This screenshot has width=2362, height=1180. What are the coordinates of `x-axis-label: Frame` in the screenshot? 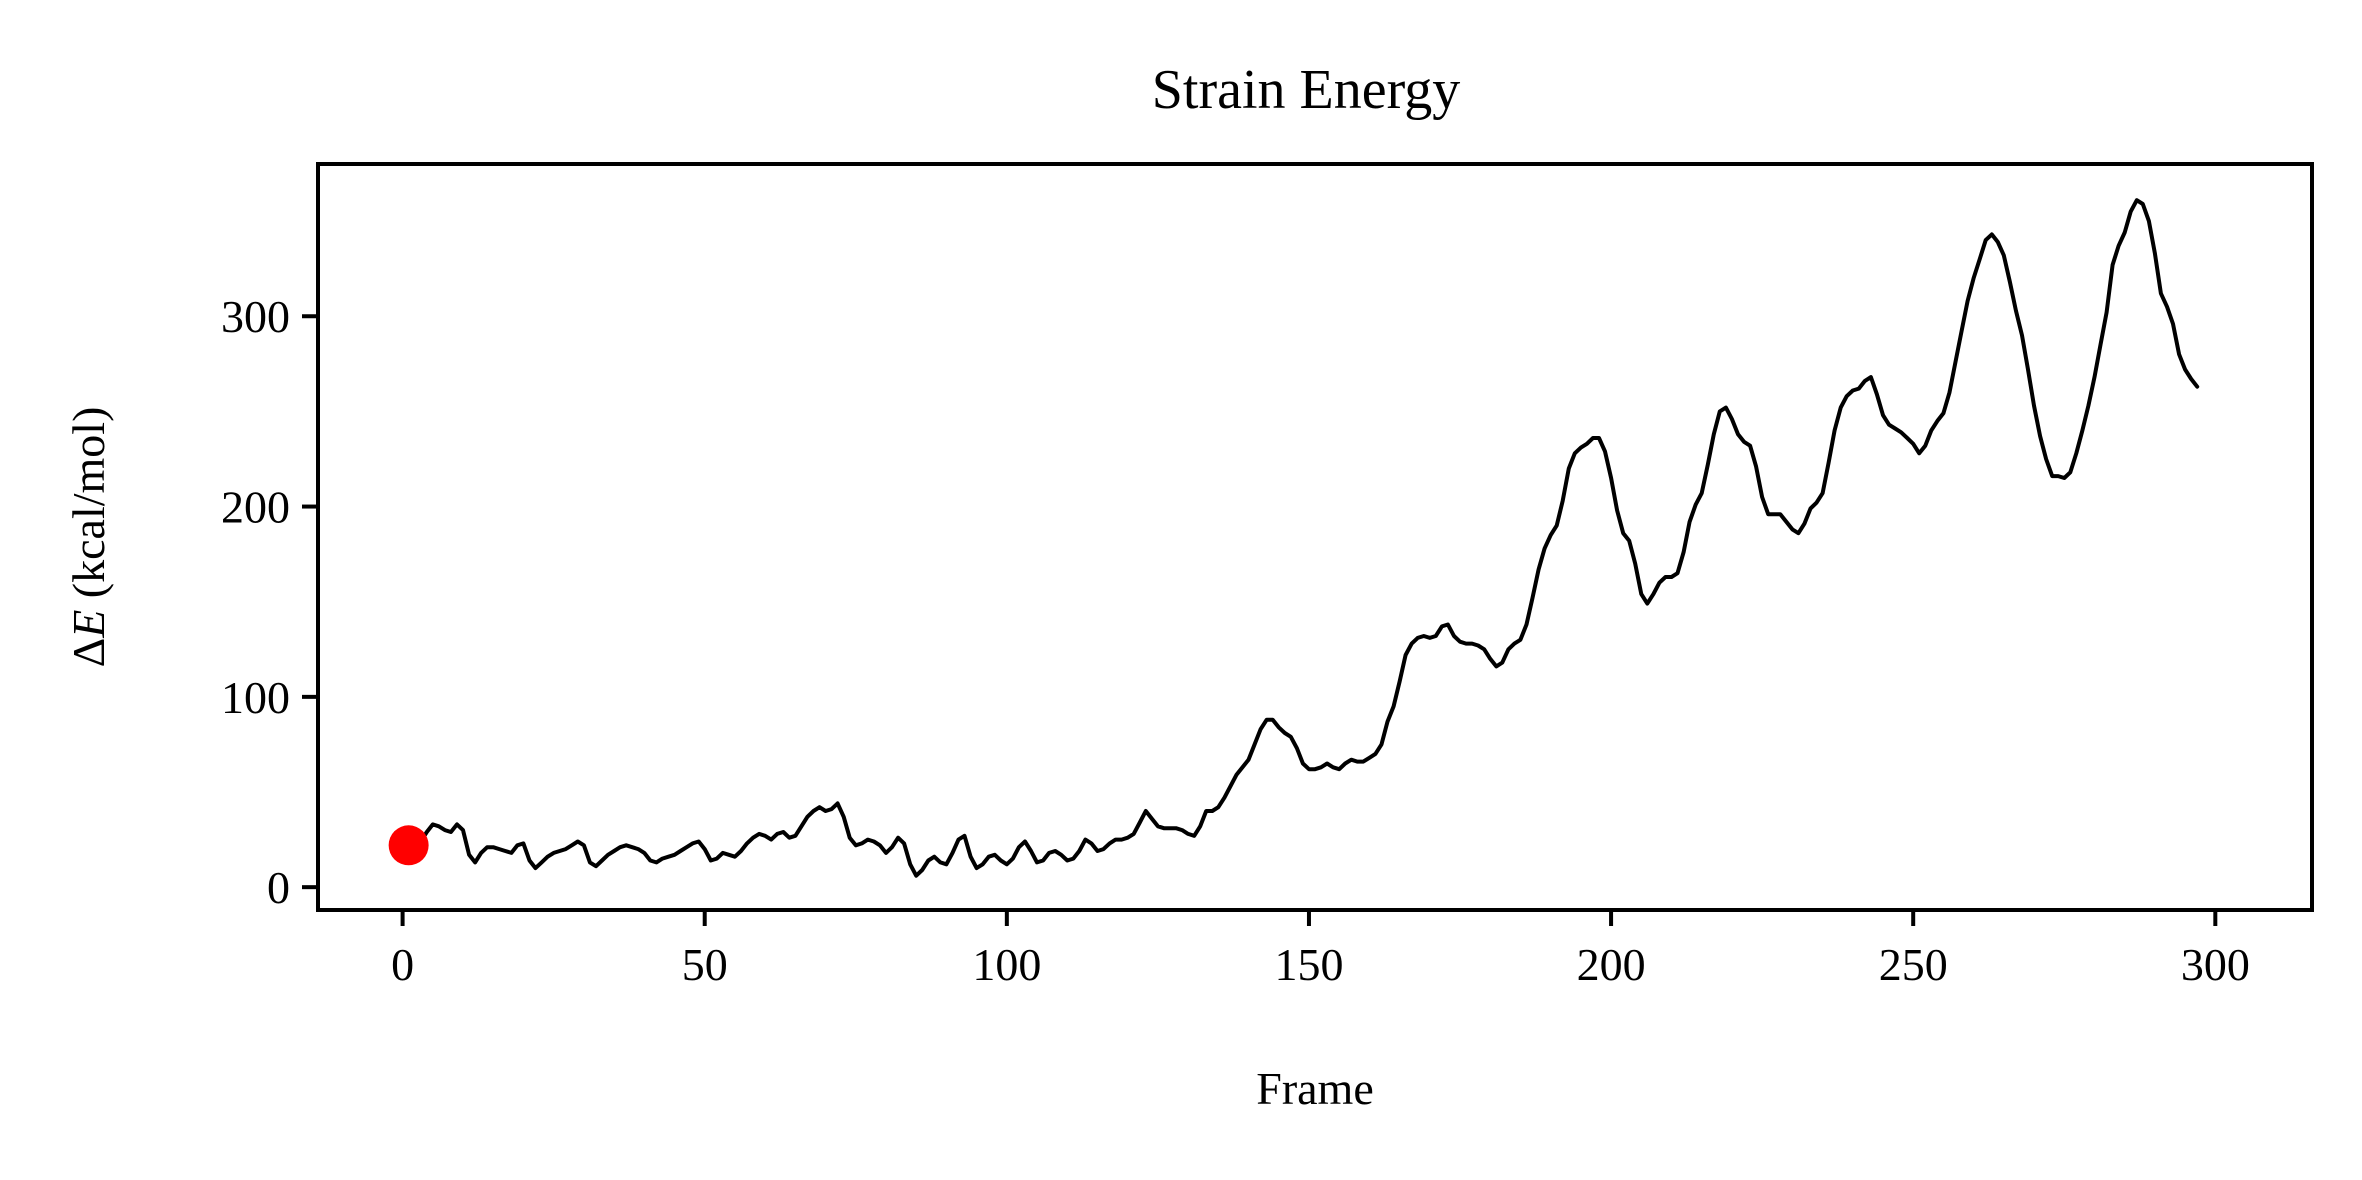 It's located at (1315, 1088).